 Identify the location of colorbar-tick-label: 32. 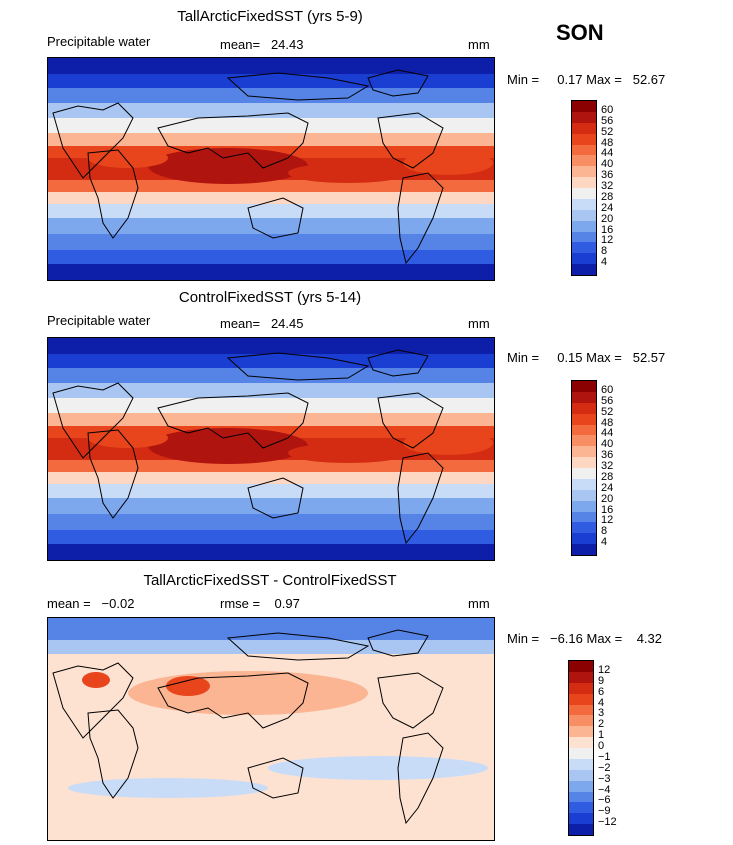
(607, 186).